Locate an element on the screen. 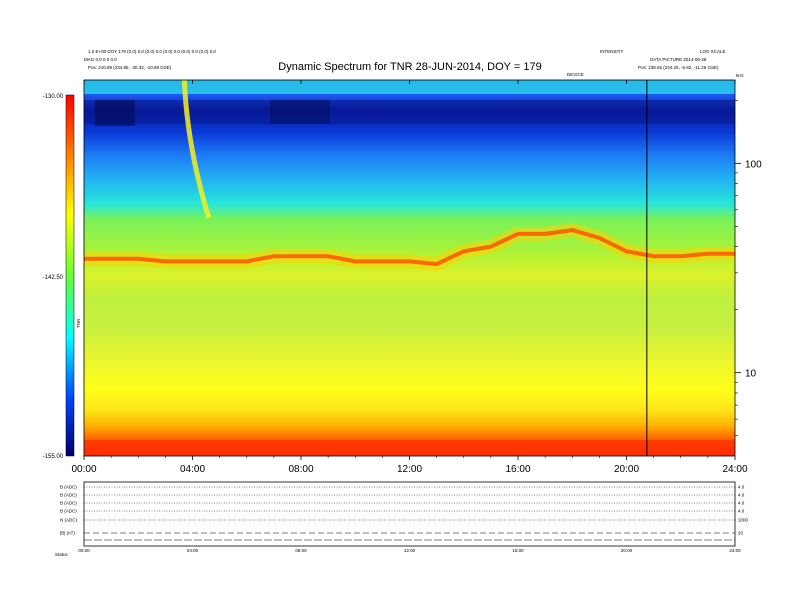 This screenshot has width=792, height=612. x-tick-label: 12:00 is located at coordinates (409, 469).